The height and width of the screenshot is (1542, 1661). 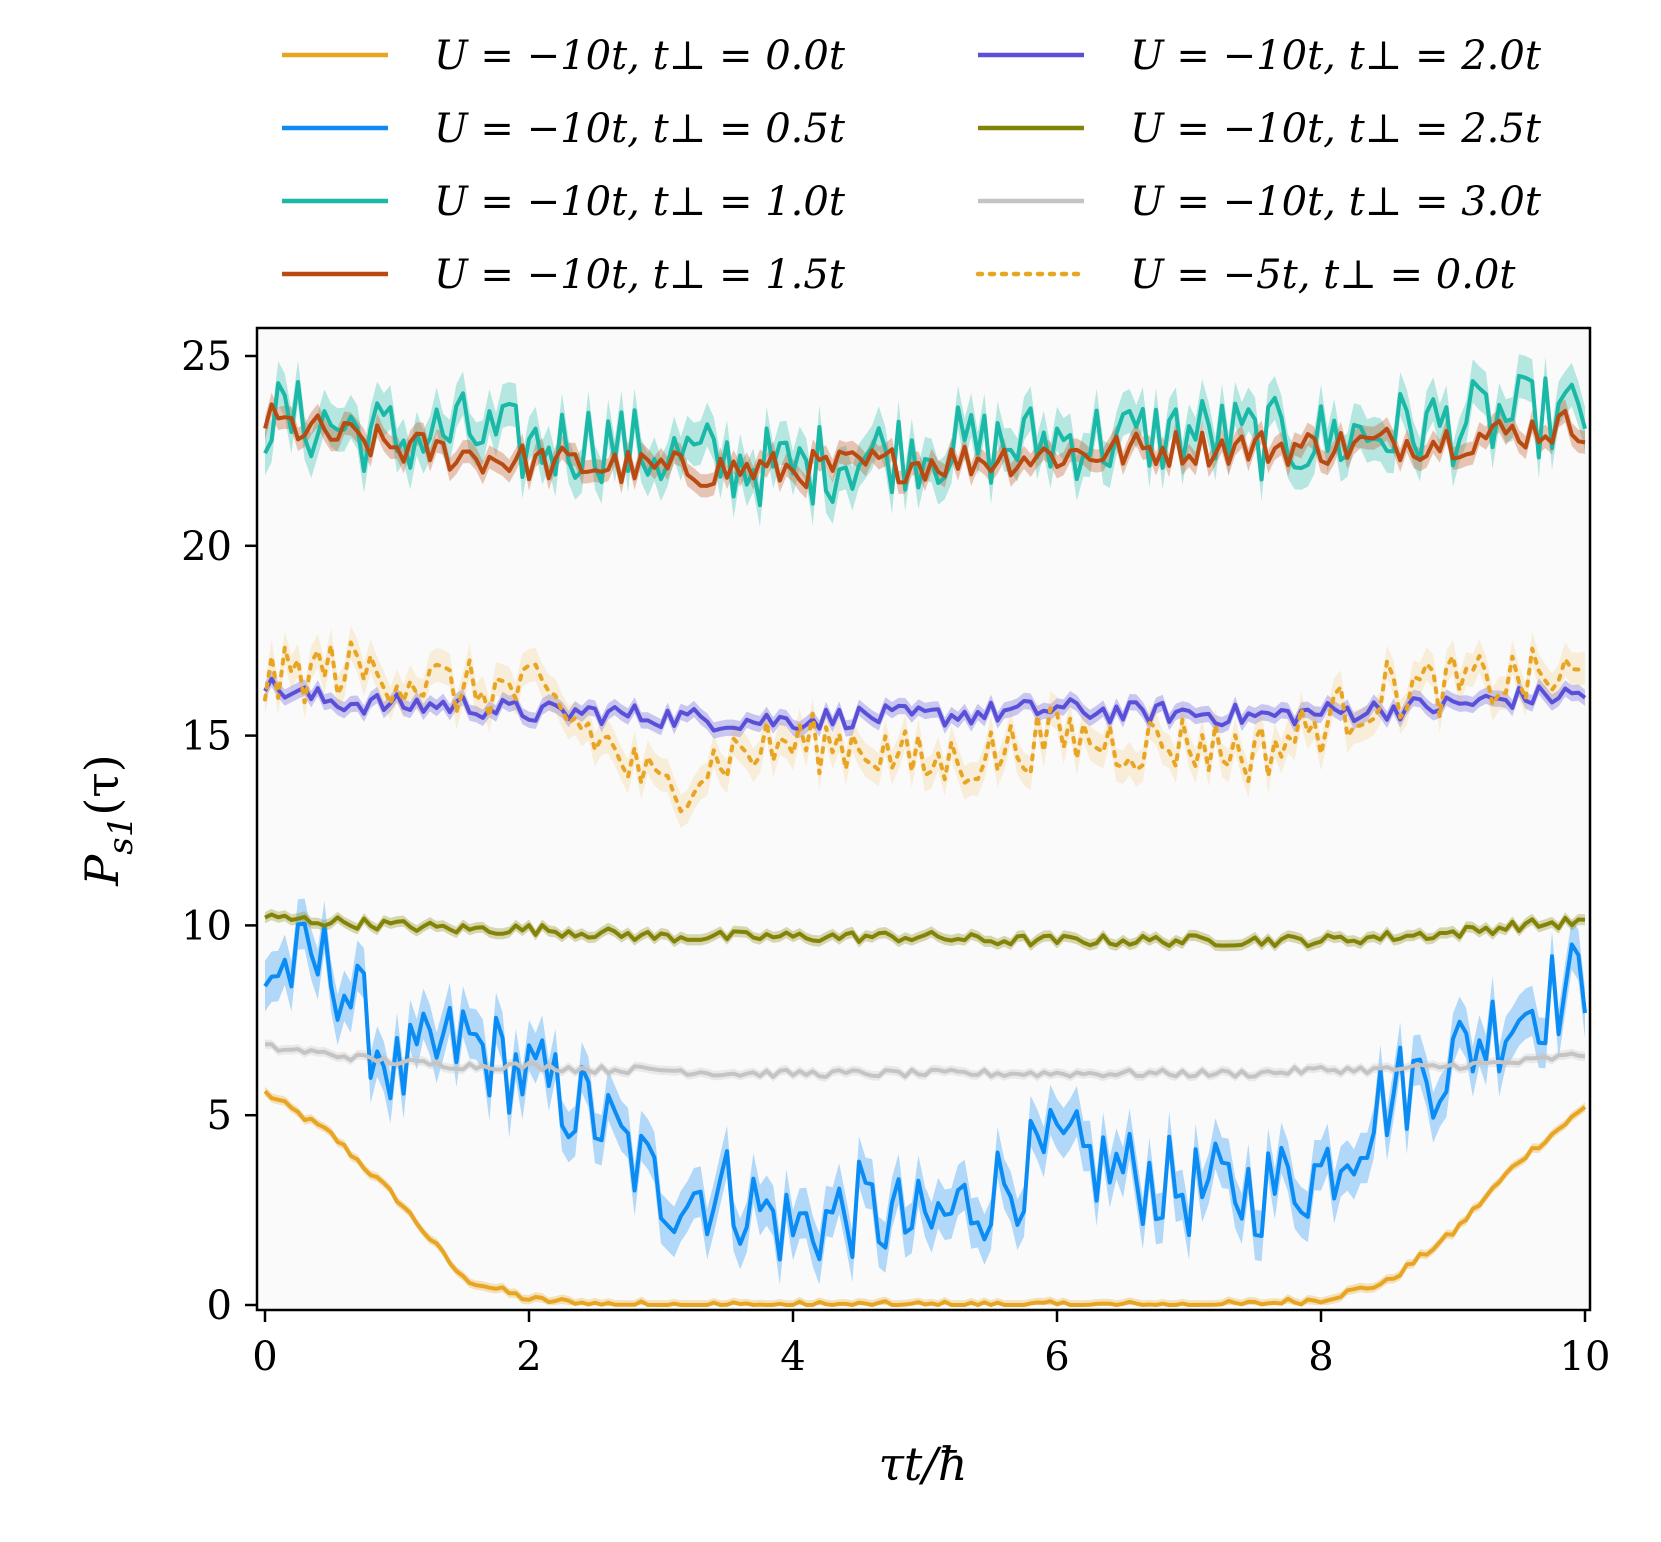 I want to click on legend-label: U = −10t, t⊥ = 3.0t, so click(x=1336, y=202).